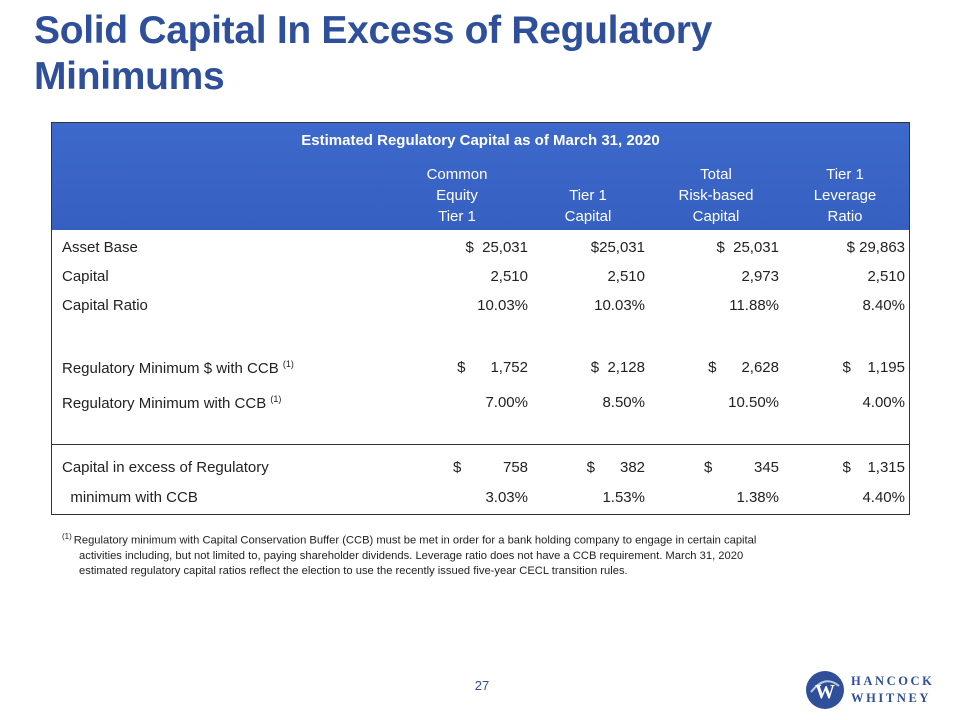  Describe the element at coordinates (490, 467) in the screenshot. I see `table-cell: $ 758` at that location.